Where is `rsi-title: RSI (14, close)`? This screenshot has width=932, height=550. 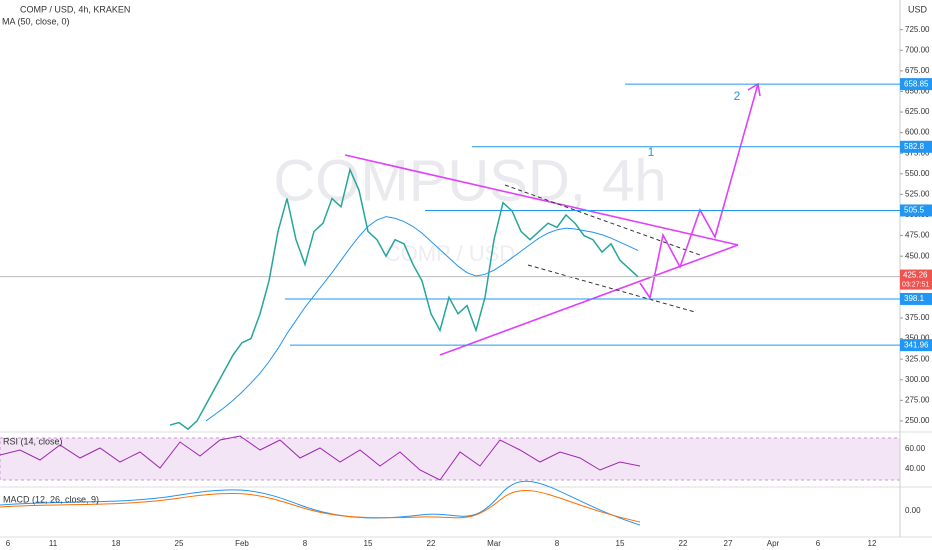
rsi-title: RSI (14, close) is located at coordinates (33, 441).